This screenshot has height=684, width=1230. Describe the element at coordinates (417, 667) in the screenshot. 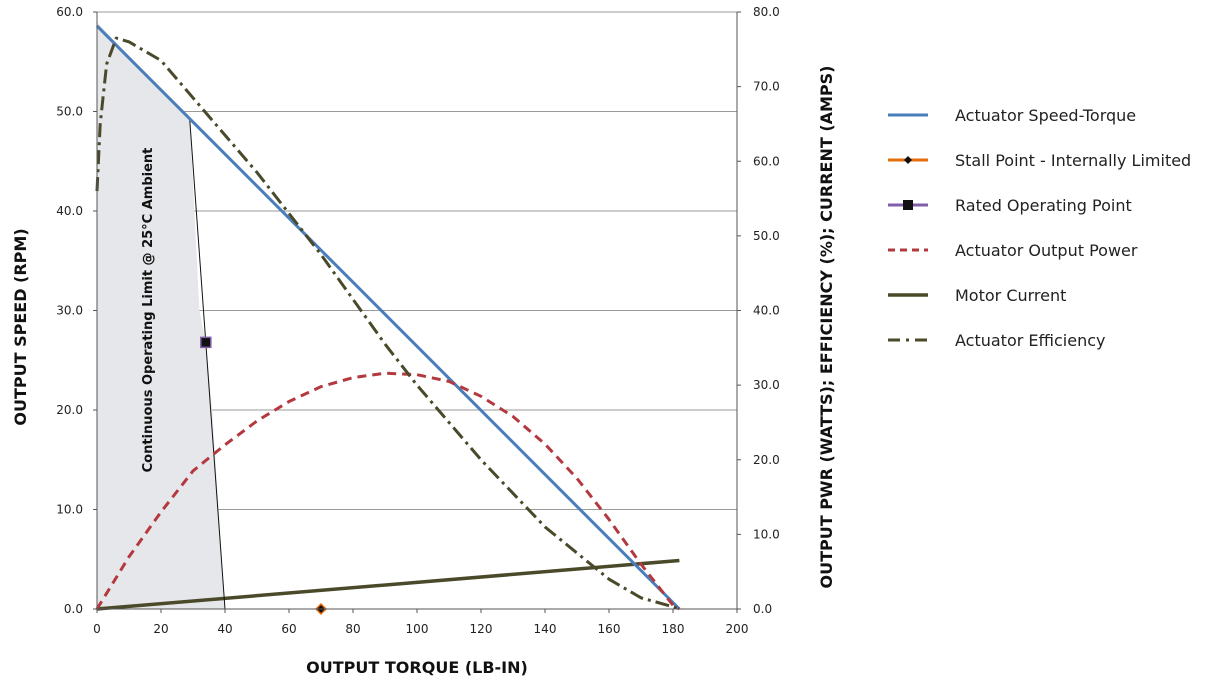

I see `x-axis-title: OUTPUT TORQUE (LB-IN)` at that location.